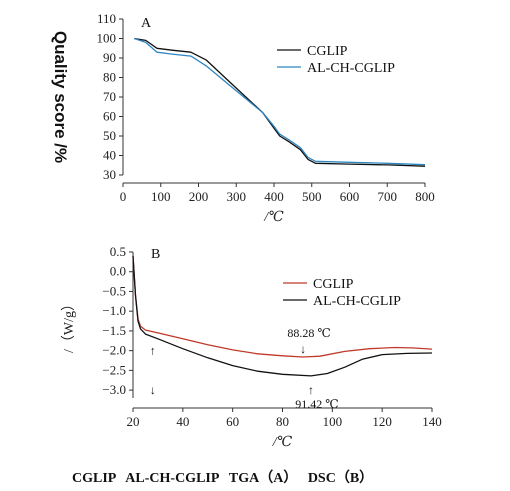 This screenshot has width=510, height=491. What do you see at coordinates (282, 442) in the screenshot?
I see `dsc-x-axis-label: /℃` at bounding box center [282, 442].